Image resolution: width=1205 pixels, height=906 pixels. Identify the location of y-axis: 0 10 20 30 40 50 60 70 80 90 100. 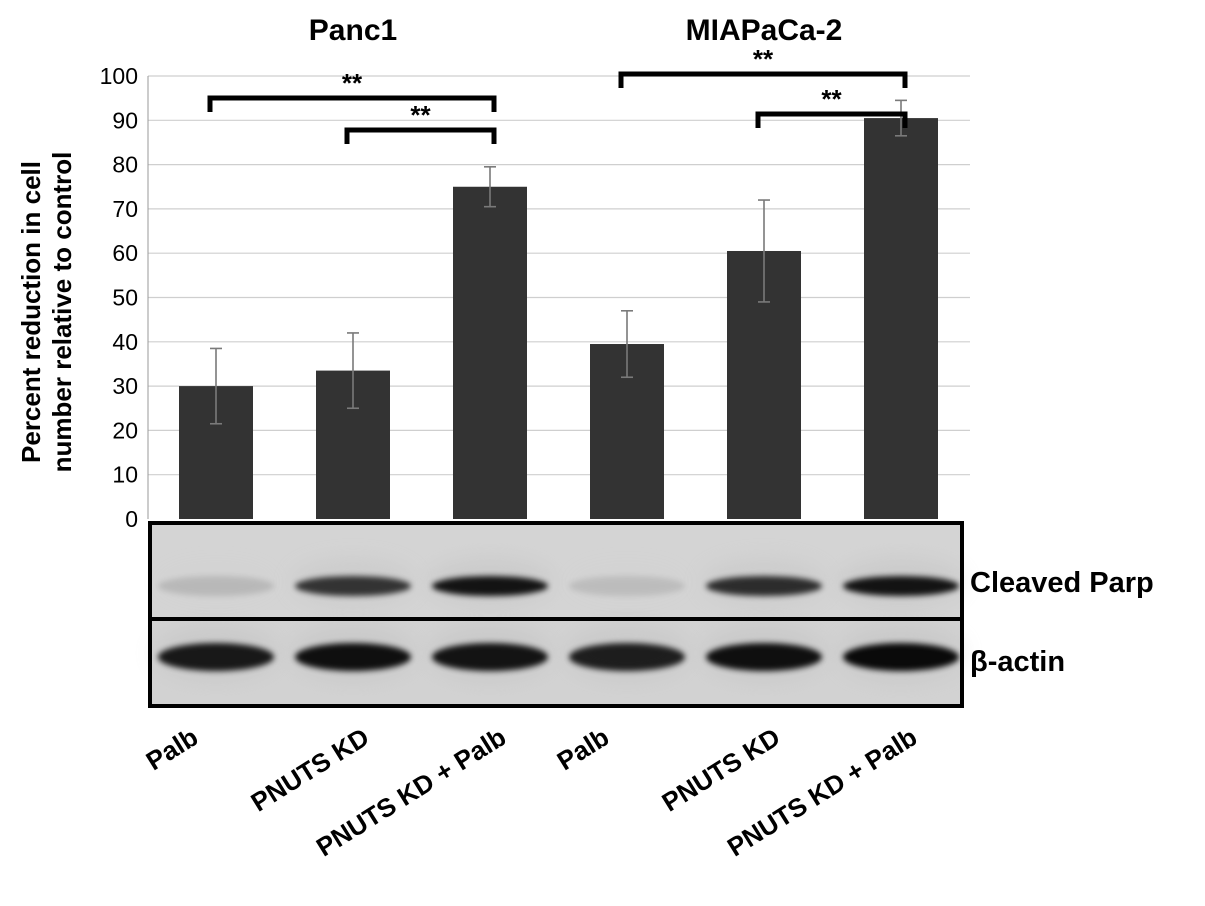
(124, 297).